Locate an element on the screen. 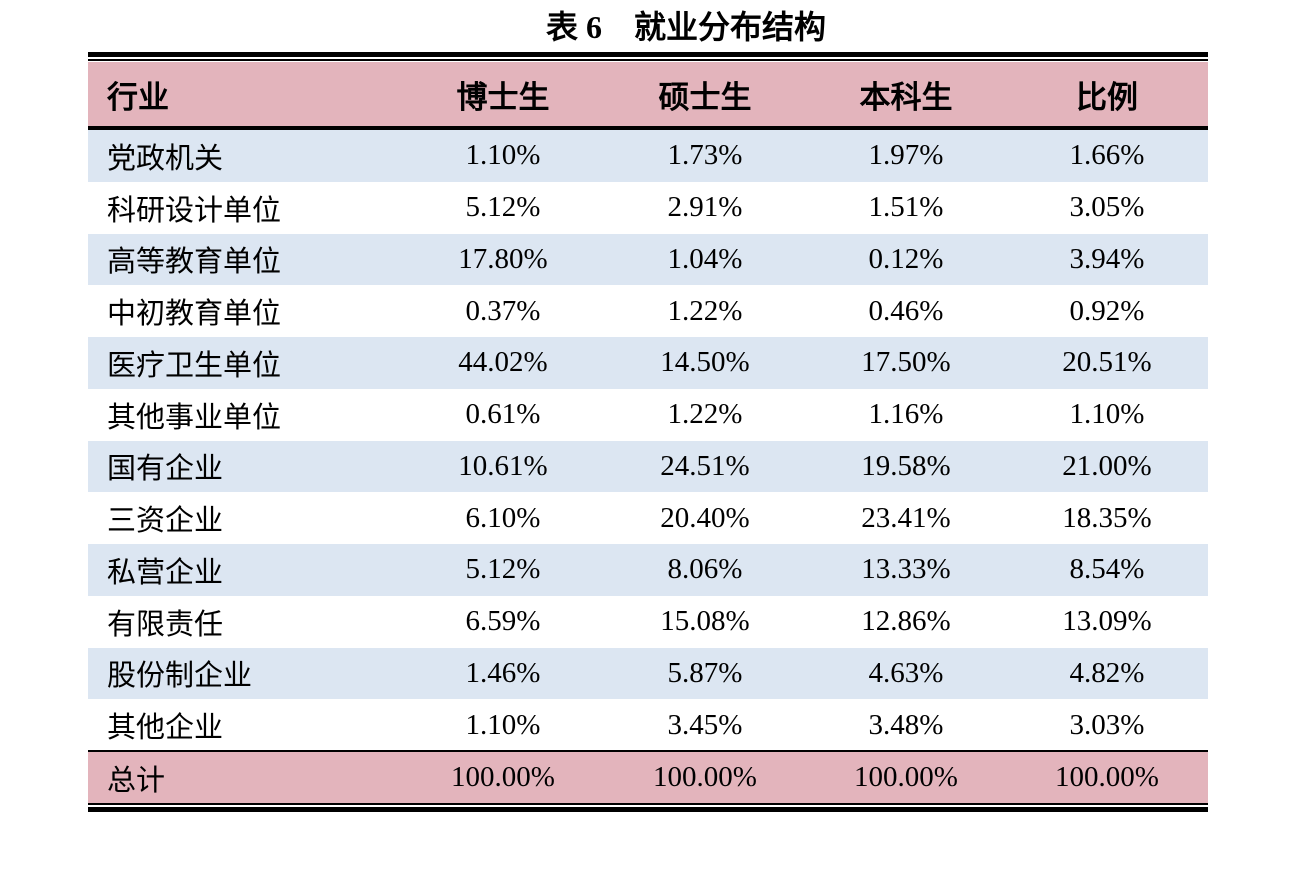 Image resolution: width=1306 pixels, height=874 pixels. cell-value: 20.40% is located at coordinates (705, 517).